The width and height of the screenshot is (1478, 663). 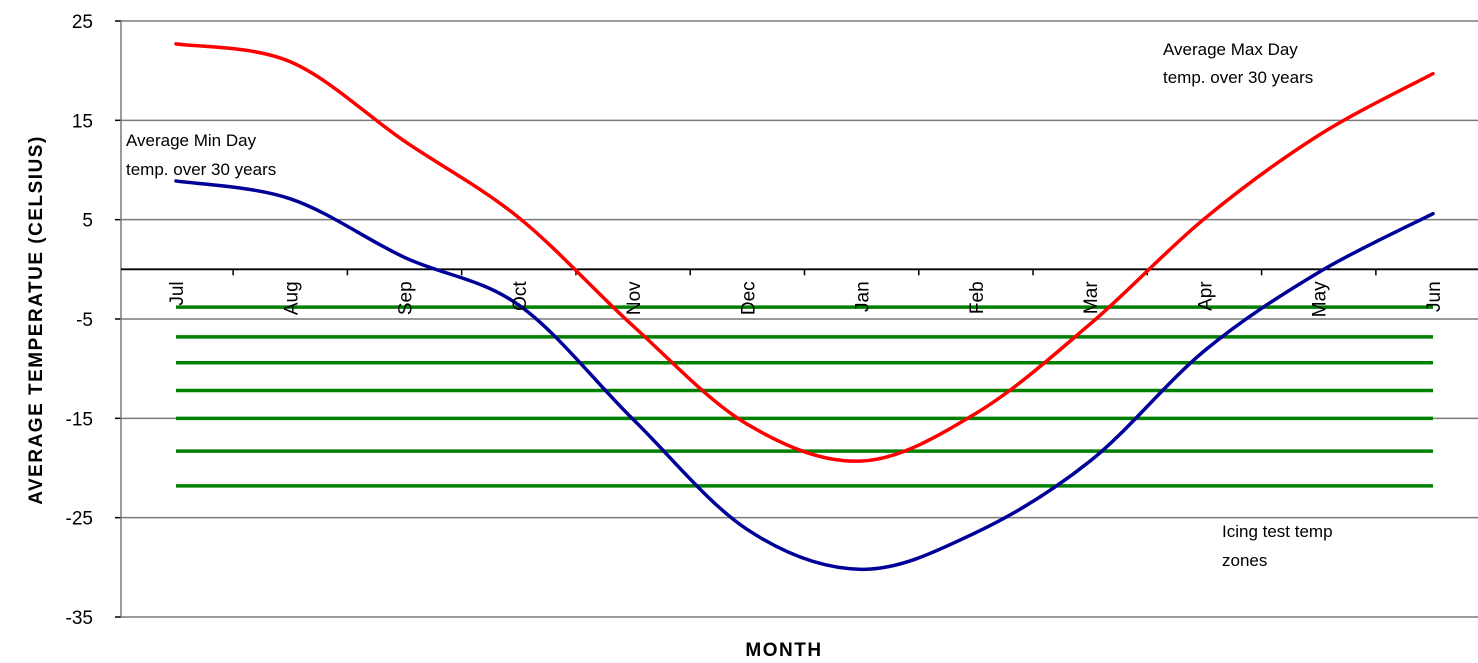 What do you see at coordinates (520, 296) in the screenshot?
I see `x-tick-label-oct: Oct` at bounding box center [520, 296].